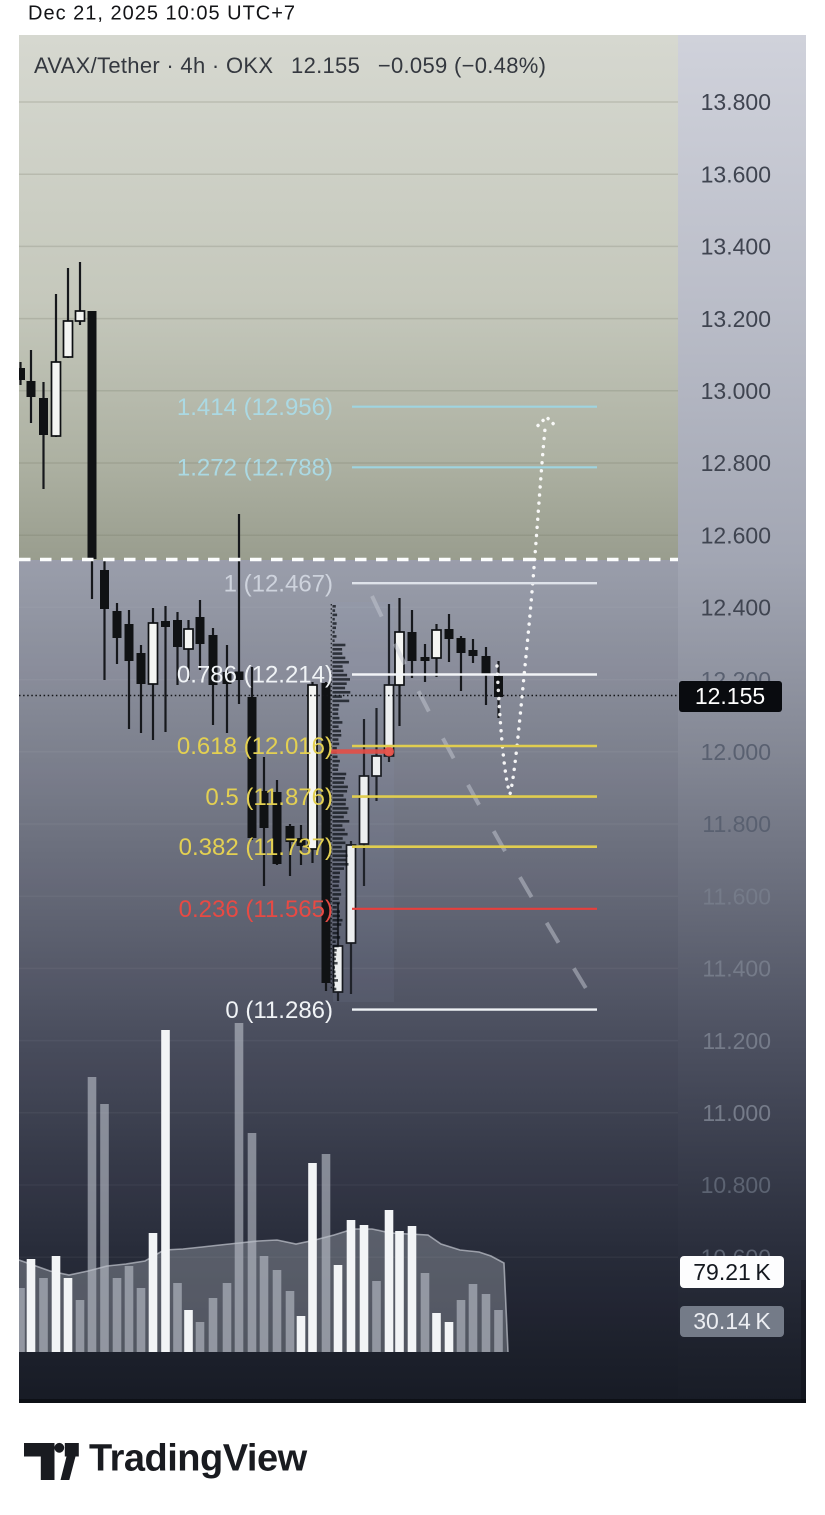 This screenshot has width=825, height=1515. Describe the element at coordinates (736, 608) in the screenshot. I see `svg-text: 12.400` at that location.